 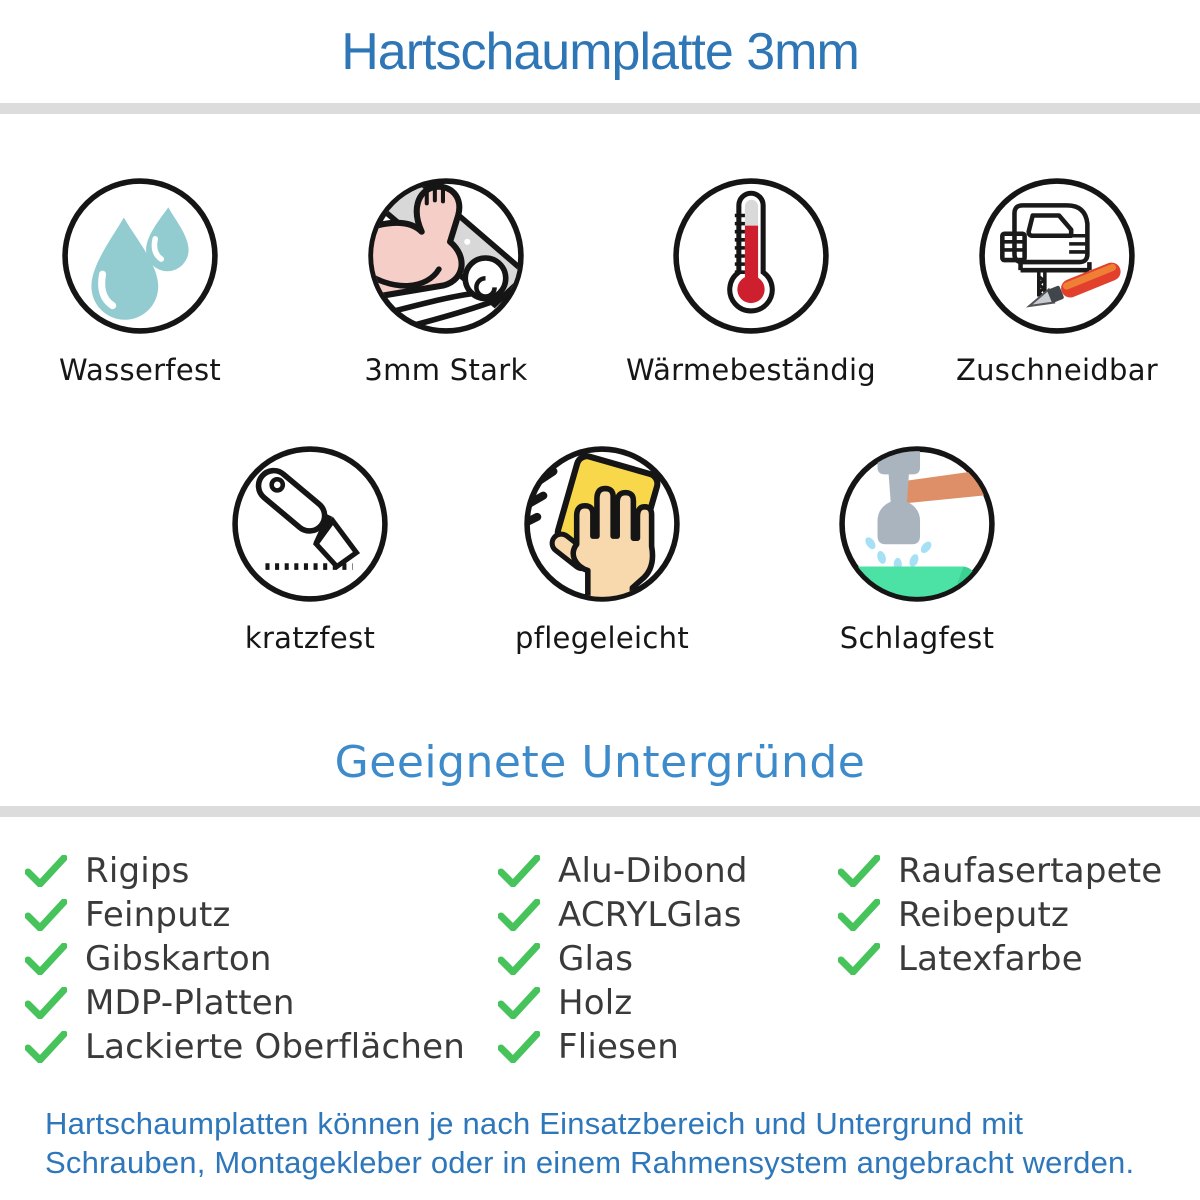 I want to click on feature-waermebestaendig: Wärmebeständig, so click(x=751, y=281).